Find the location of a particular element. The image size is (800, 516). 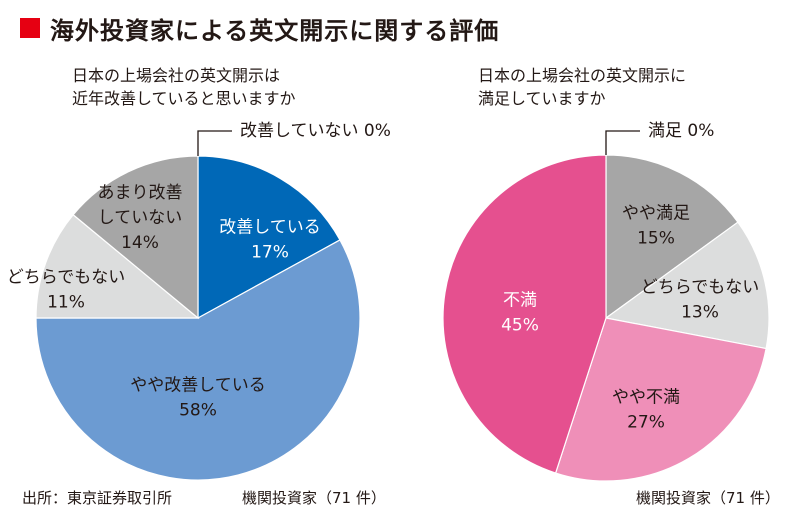

left-question-line-2: 近年改善していると思いますか is located at coordinates (184, 98).